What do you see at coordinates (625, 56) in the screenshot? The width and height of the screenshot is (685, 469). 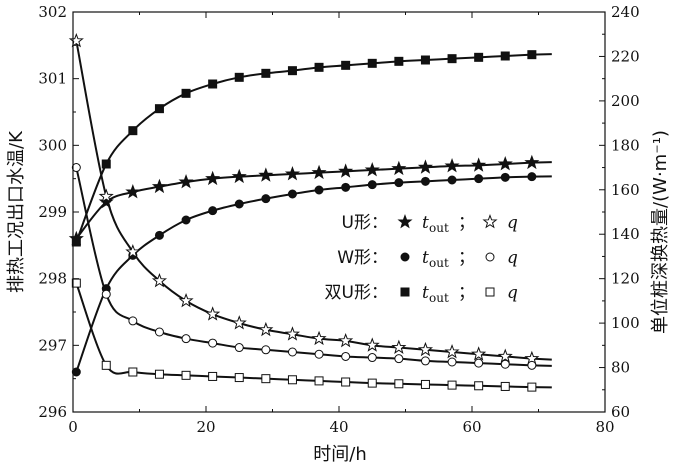 I see `y-right-tick-label: 220` at bounding box center [625, 56].